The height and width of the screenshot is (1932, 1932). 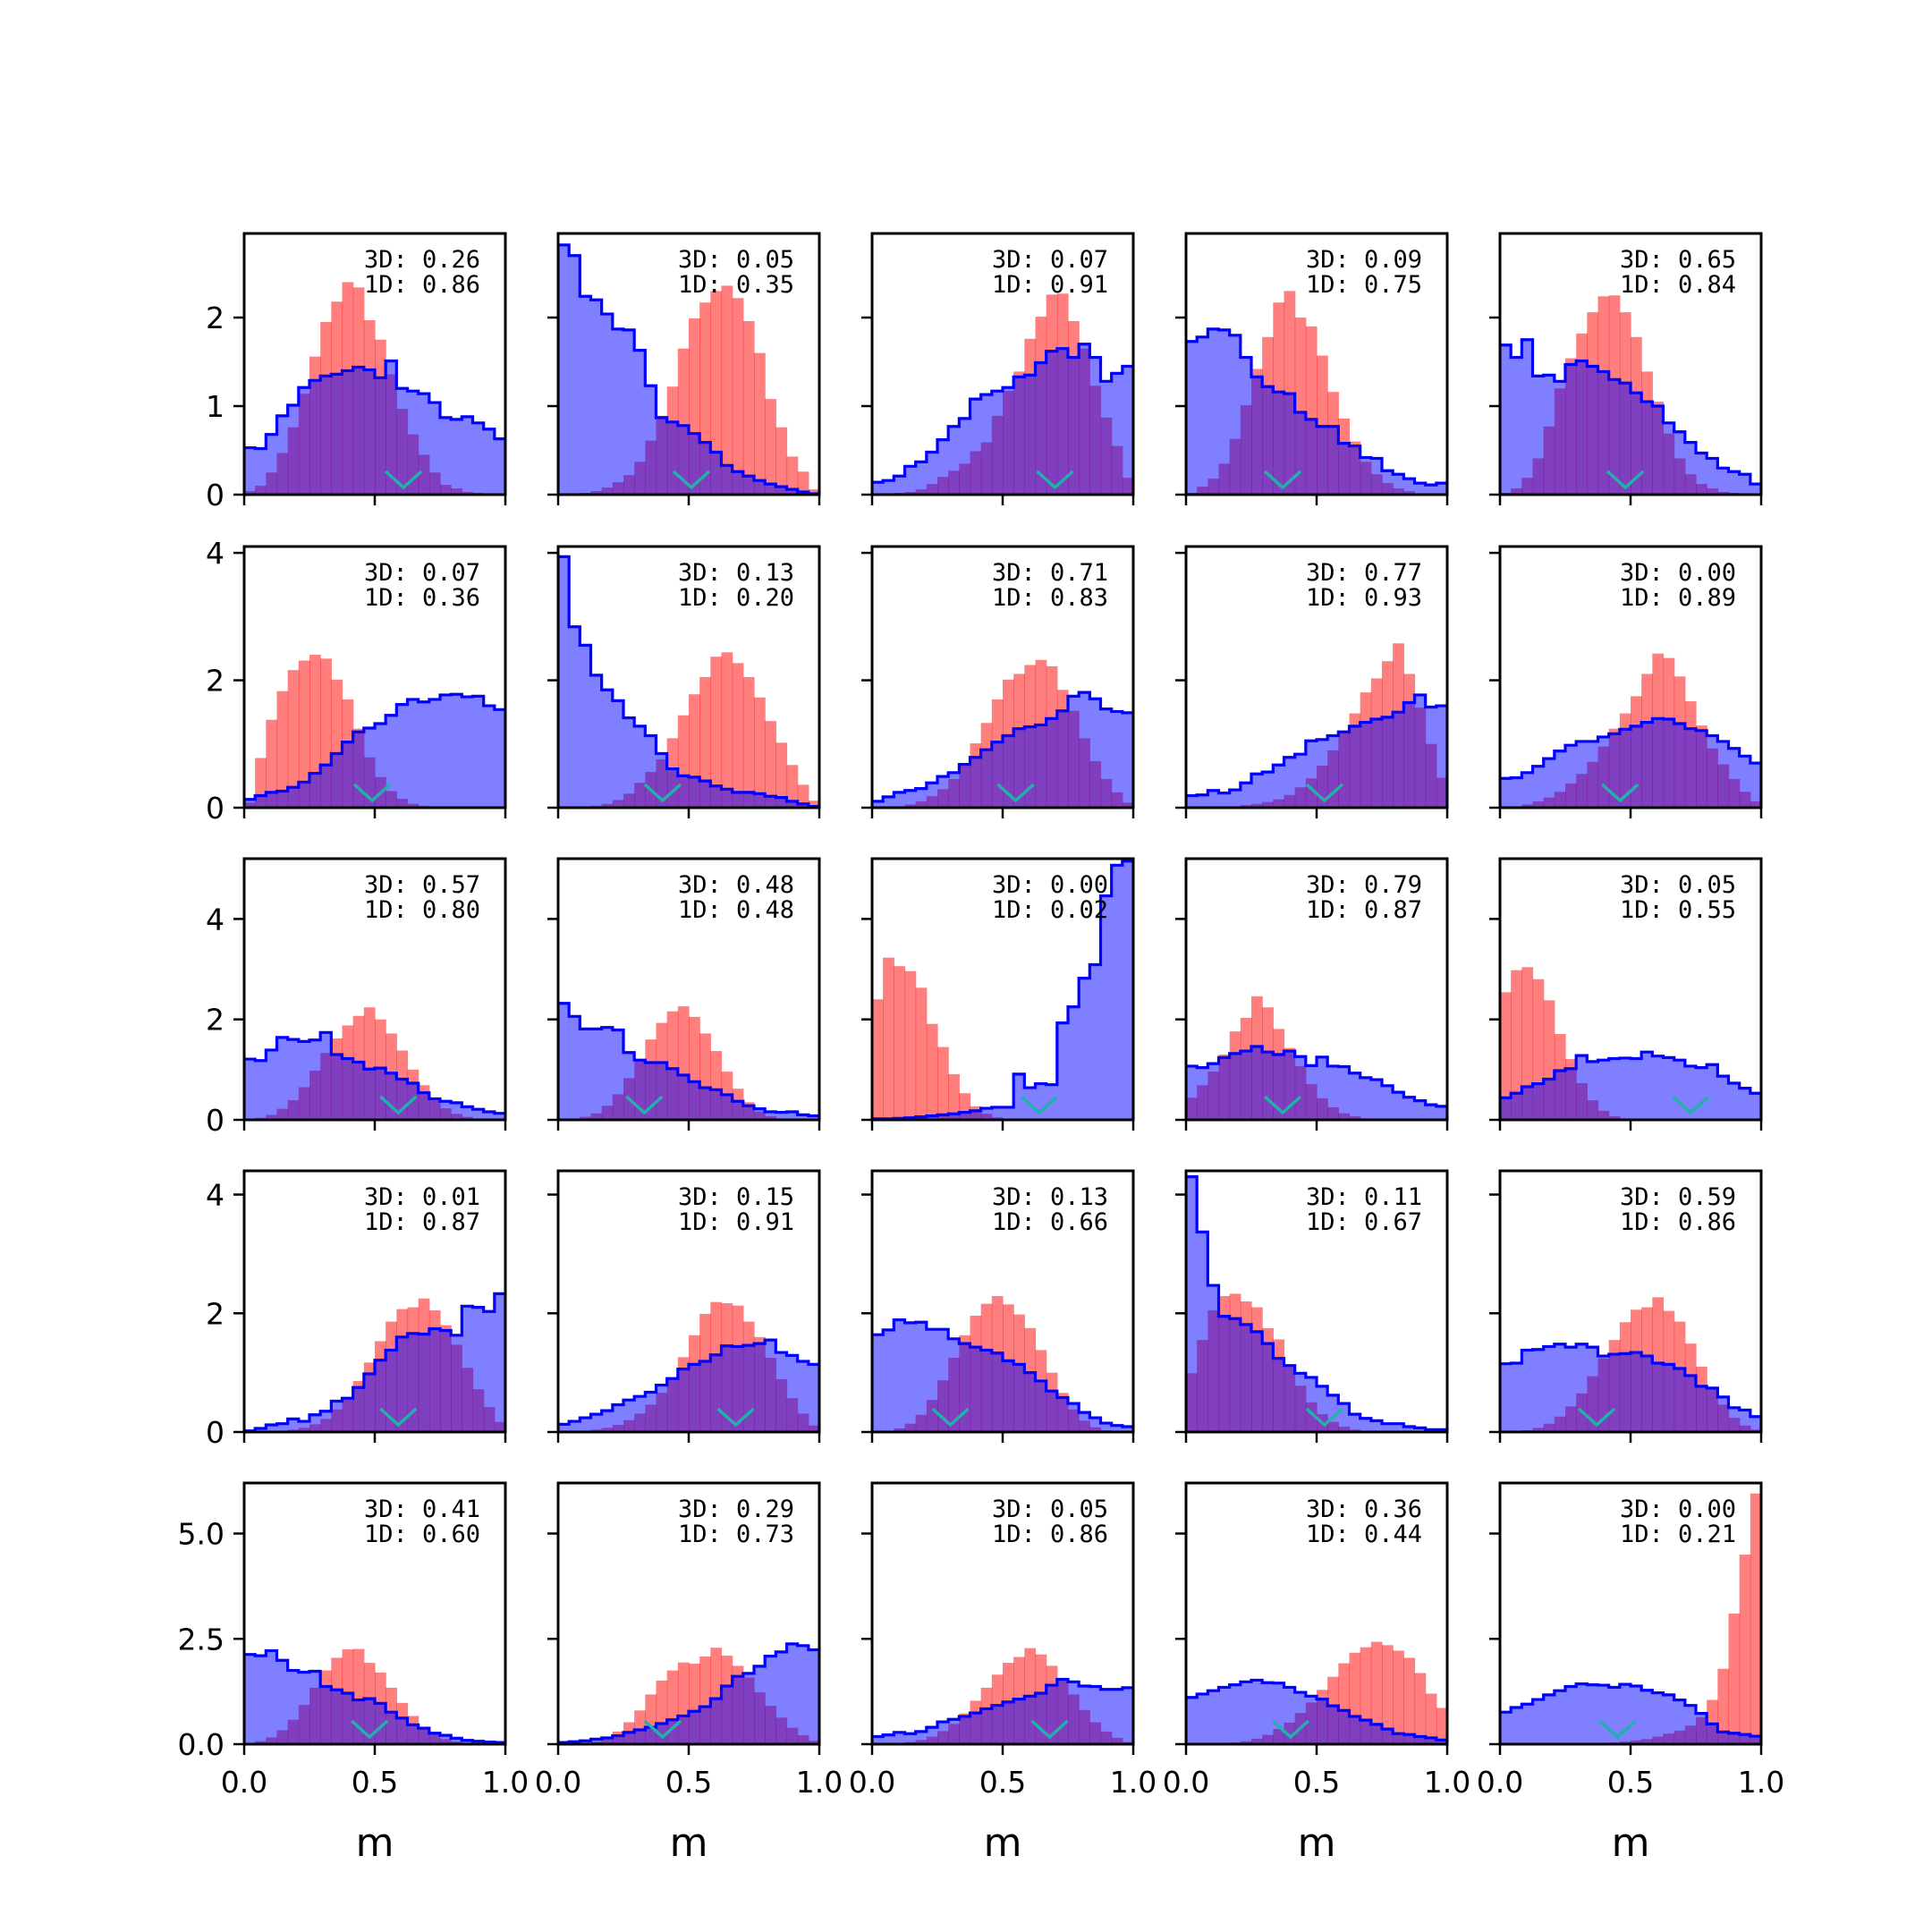 What do you see at coordinates (1678, 285) in the screenshot?
I see `annotation-1d: 1D: 0.84` at bounding box center [1678, 285].